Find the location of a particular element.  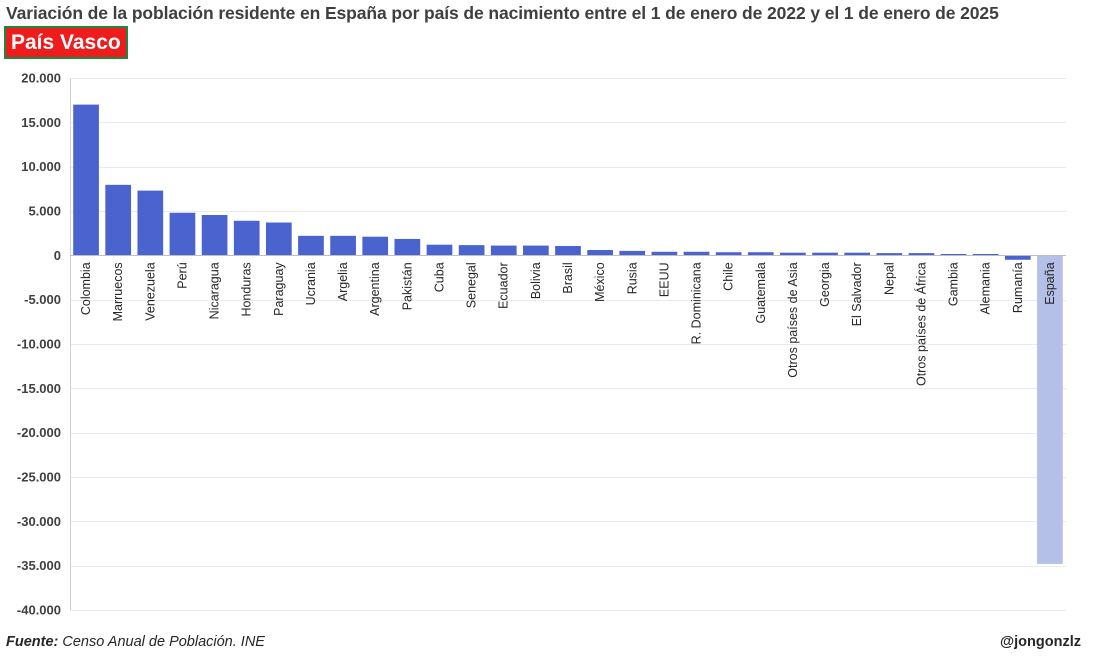

category-label: Ecuador is located at coordinates (504, 285).